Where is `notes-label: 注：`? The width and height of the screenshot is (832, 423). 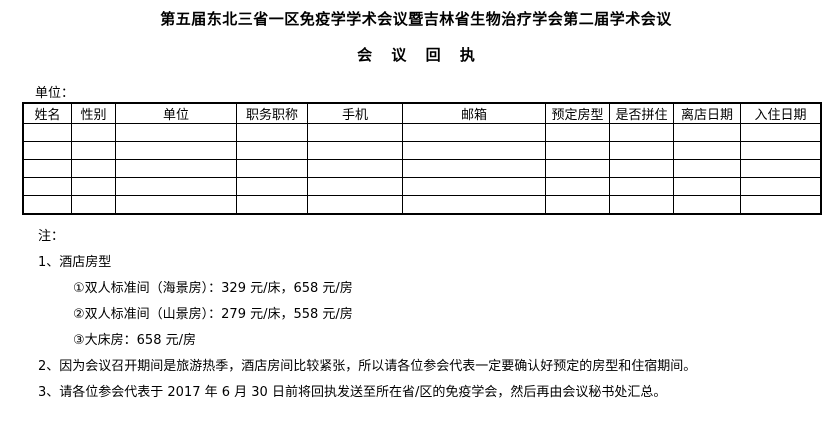 notes-label: 注： is located at coordinates (51, 236).